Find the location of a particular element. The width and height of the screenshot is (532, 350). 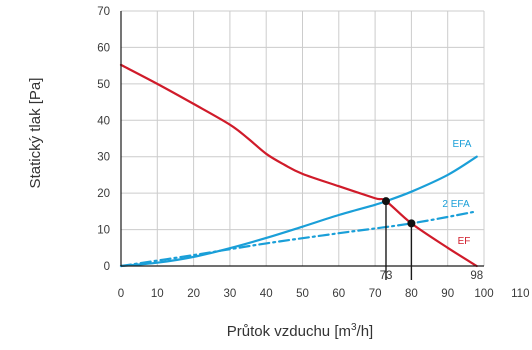

x-tick-label: 30 is located at coordinates (230, 294).